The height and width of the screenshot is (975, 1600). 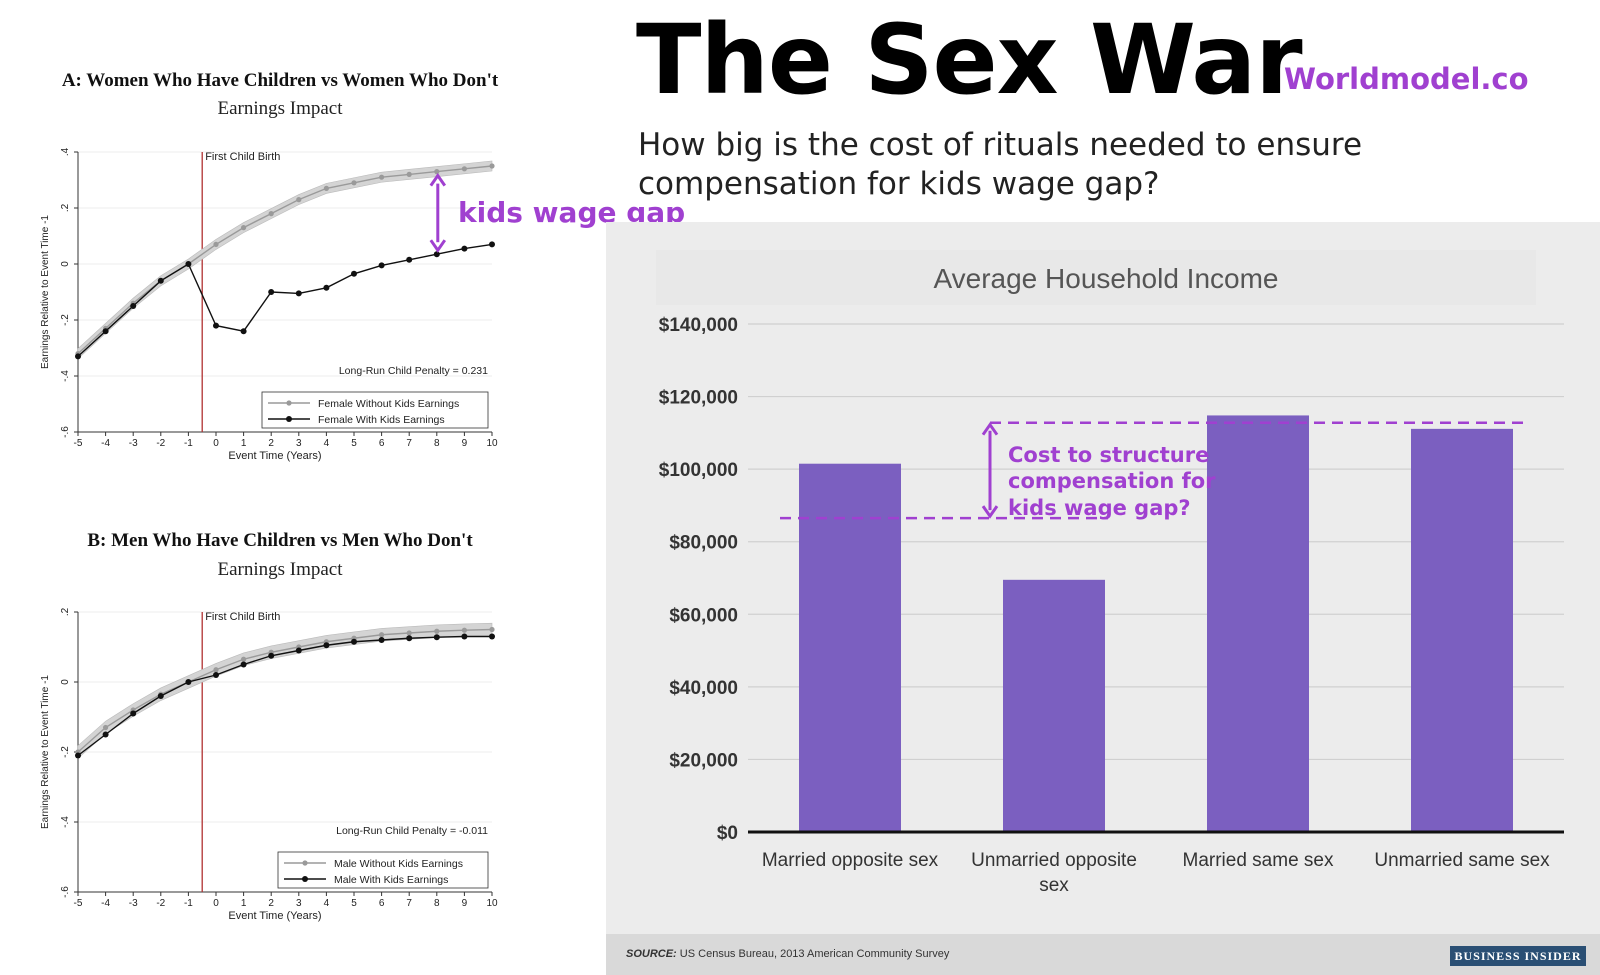 What do you see at coordinates (412, 831) in the screenshot?
I see `chart-b-penalty-label: Long-Run Child Penalty = -0.011` at bounding box center [412, 831].